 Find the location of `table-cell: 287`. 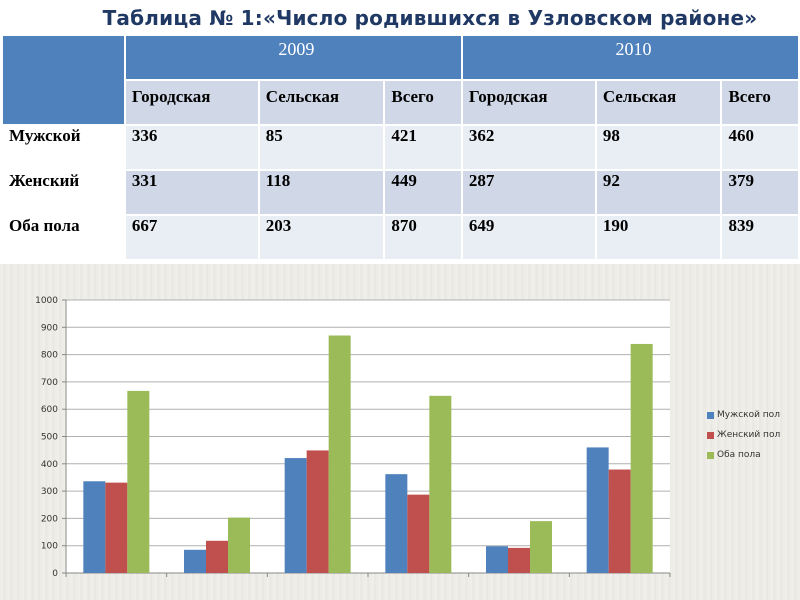

table-cell: 287 is located at coordinates (528, 192).